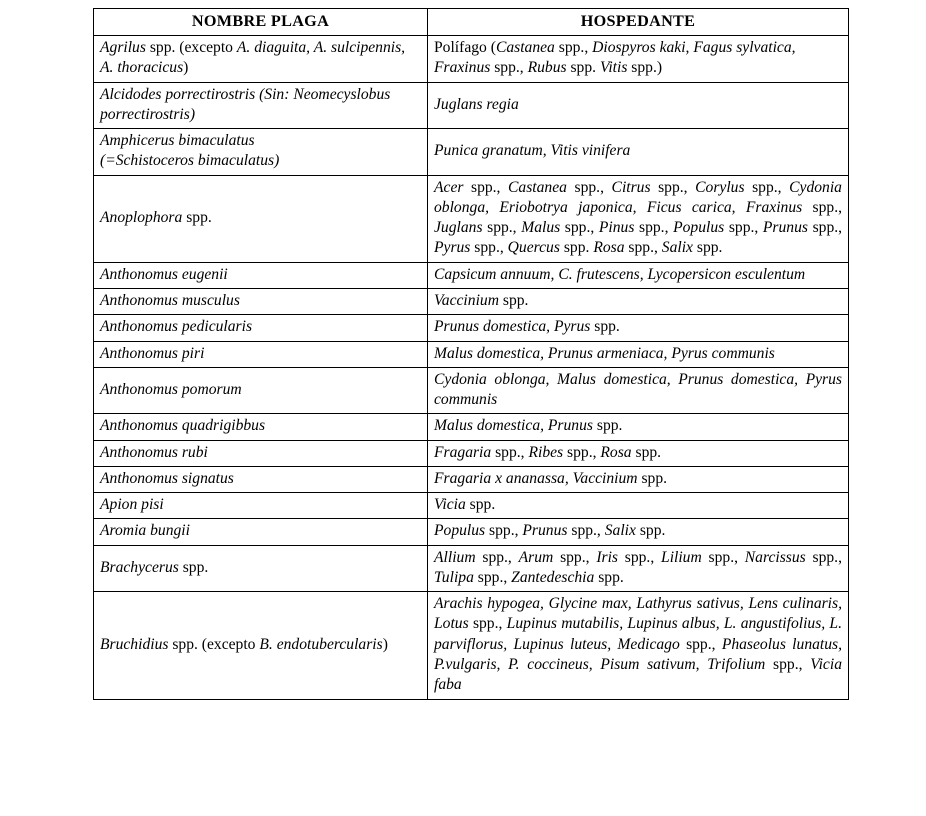 This screenshot has height=816, width=926. Describe the element at coordinates (638, 506) in the screenshot. I see `host-cell: Vicia spp.` at that location.